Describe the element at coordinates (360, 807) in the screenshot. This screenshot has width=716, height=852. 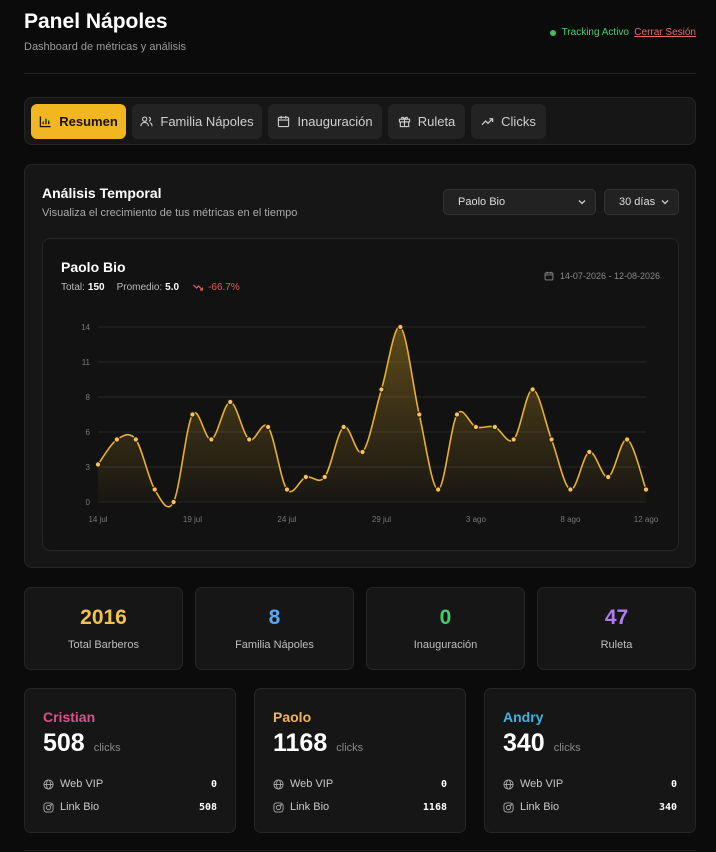
I see `link-bio-row: Link Bio 1168` at that location.